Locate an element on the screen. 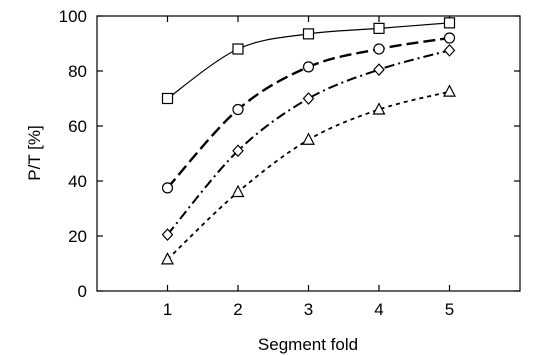  y-tick-label: 100 is located at coordinates (73, 16).